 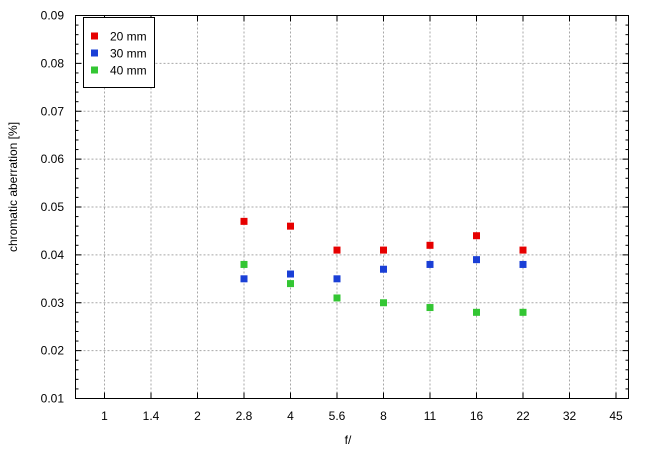 I want to click on x-tick-label: 32, so click(x=570, y=416).